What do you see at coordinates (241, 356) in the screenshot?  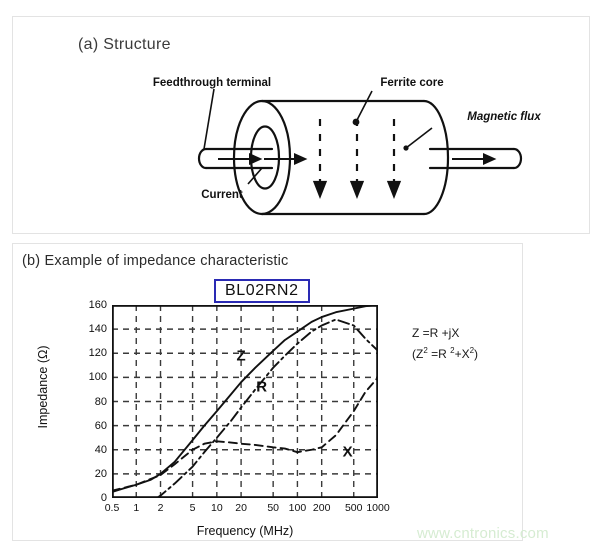 I see `curve-label-Z: Z` at bounding box center [241, 356].